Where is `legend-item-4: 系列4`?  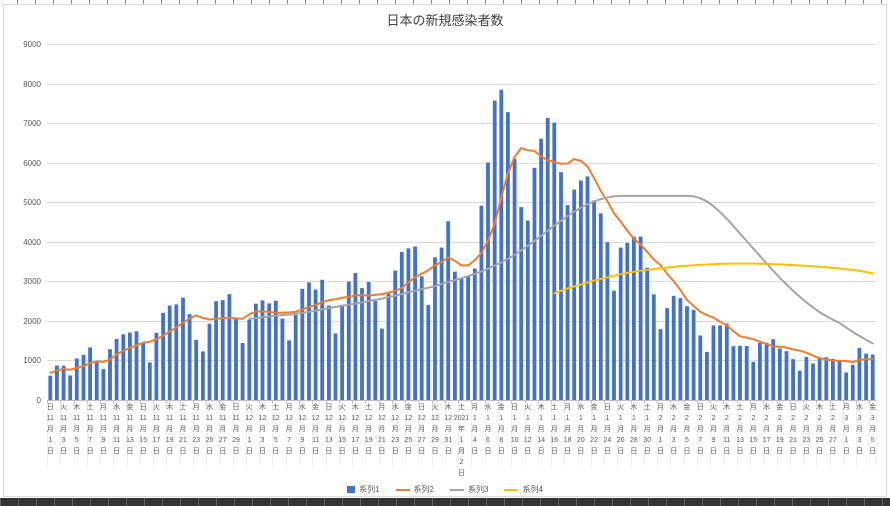 legend-item-4: 系列4 is located at coordinates (523, 489).